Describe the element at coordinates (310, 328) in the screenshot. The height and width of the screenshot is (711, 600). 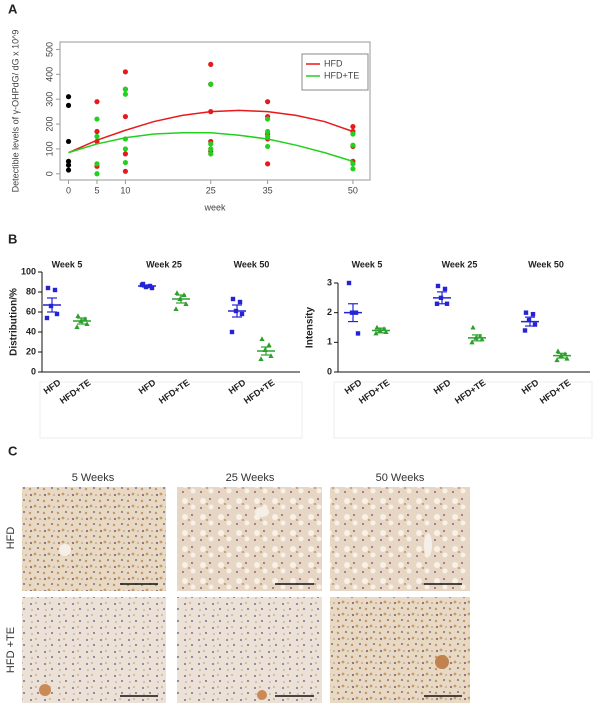
I see `y-axis-label: Intensity` at that location.